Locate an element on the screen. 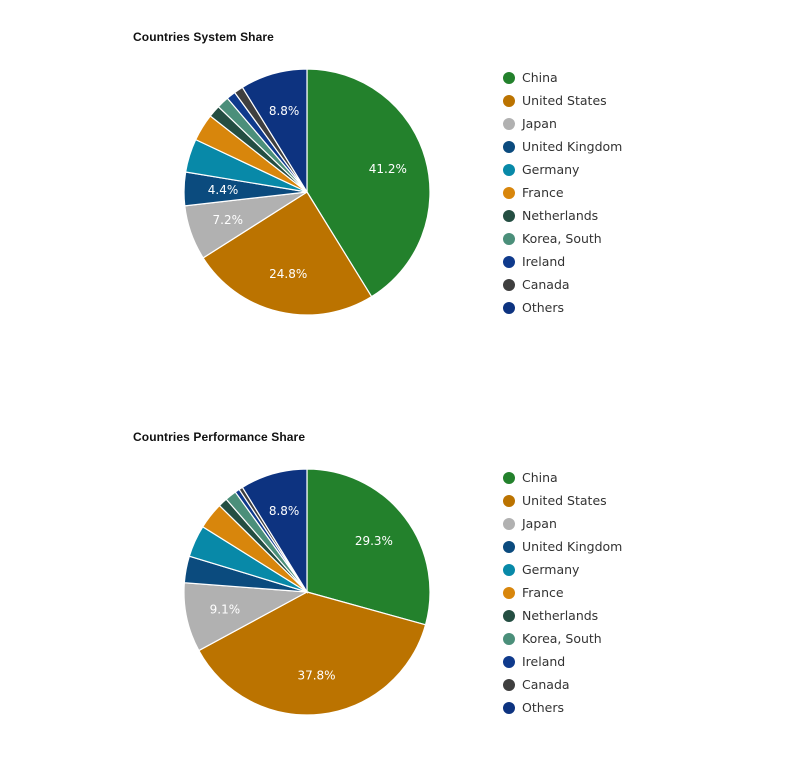  chart-title: Countries System Share is located at coordinates (203, 37).